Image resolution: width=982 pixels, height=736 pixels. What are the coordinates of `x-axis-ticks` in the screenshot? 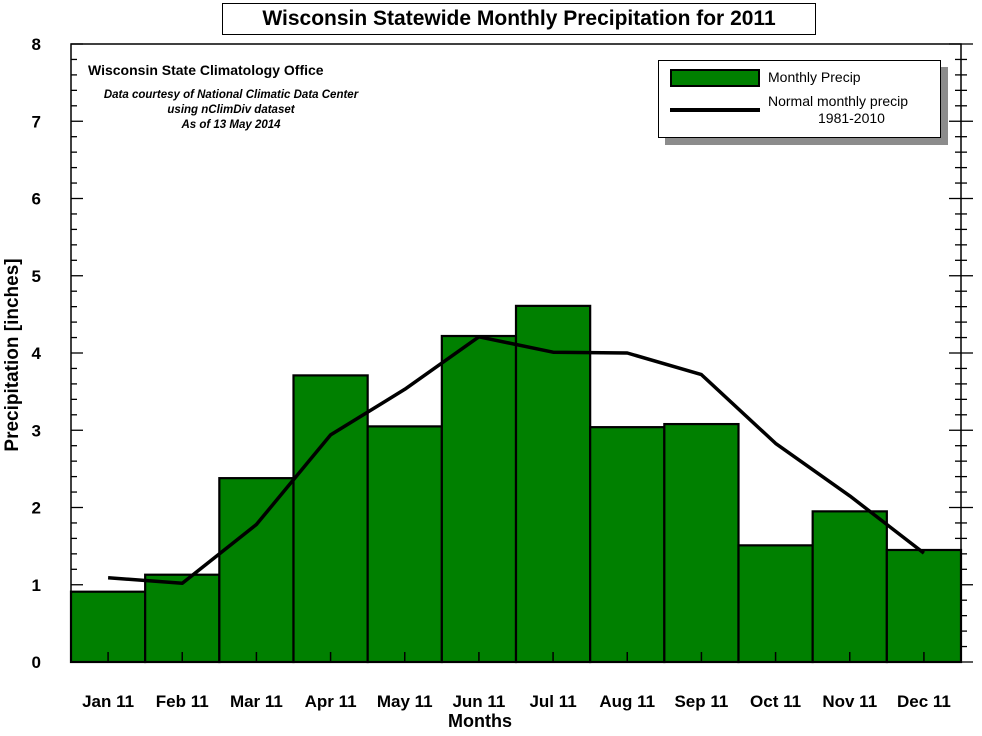 It's located at (516, 657).